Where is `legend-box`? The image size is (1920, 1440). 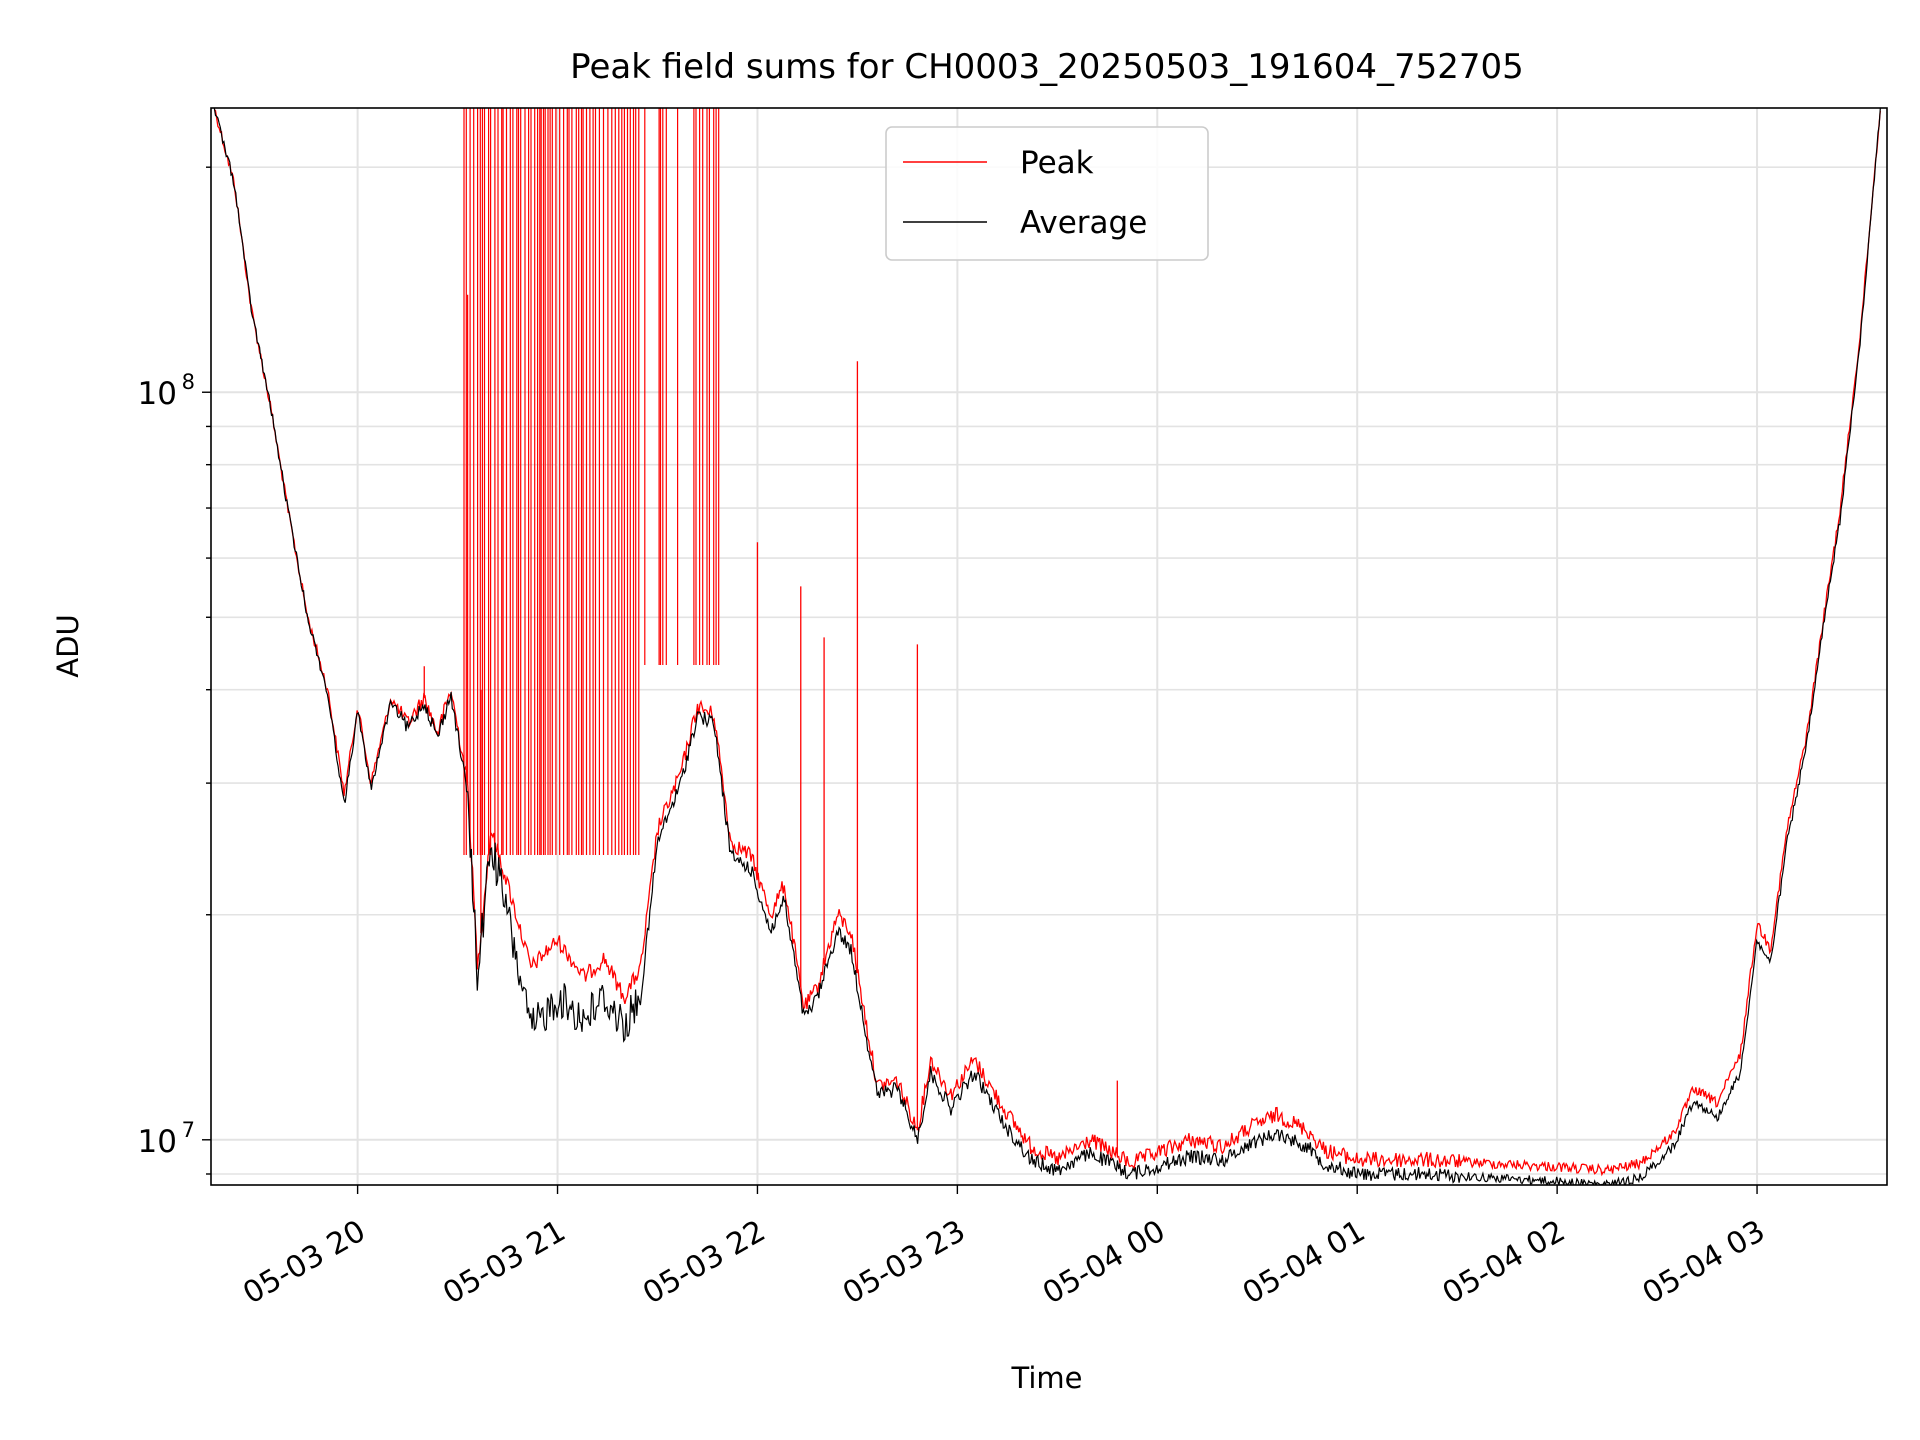 legend-box is located at coordinates (1047, 193).